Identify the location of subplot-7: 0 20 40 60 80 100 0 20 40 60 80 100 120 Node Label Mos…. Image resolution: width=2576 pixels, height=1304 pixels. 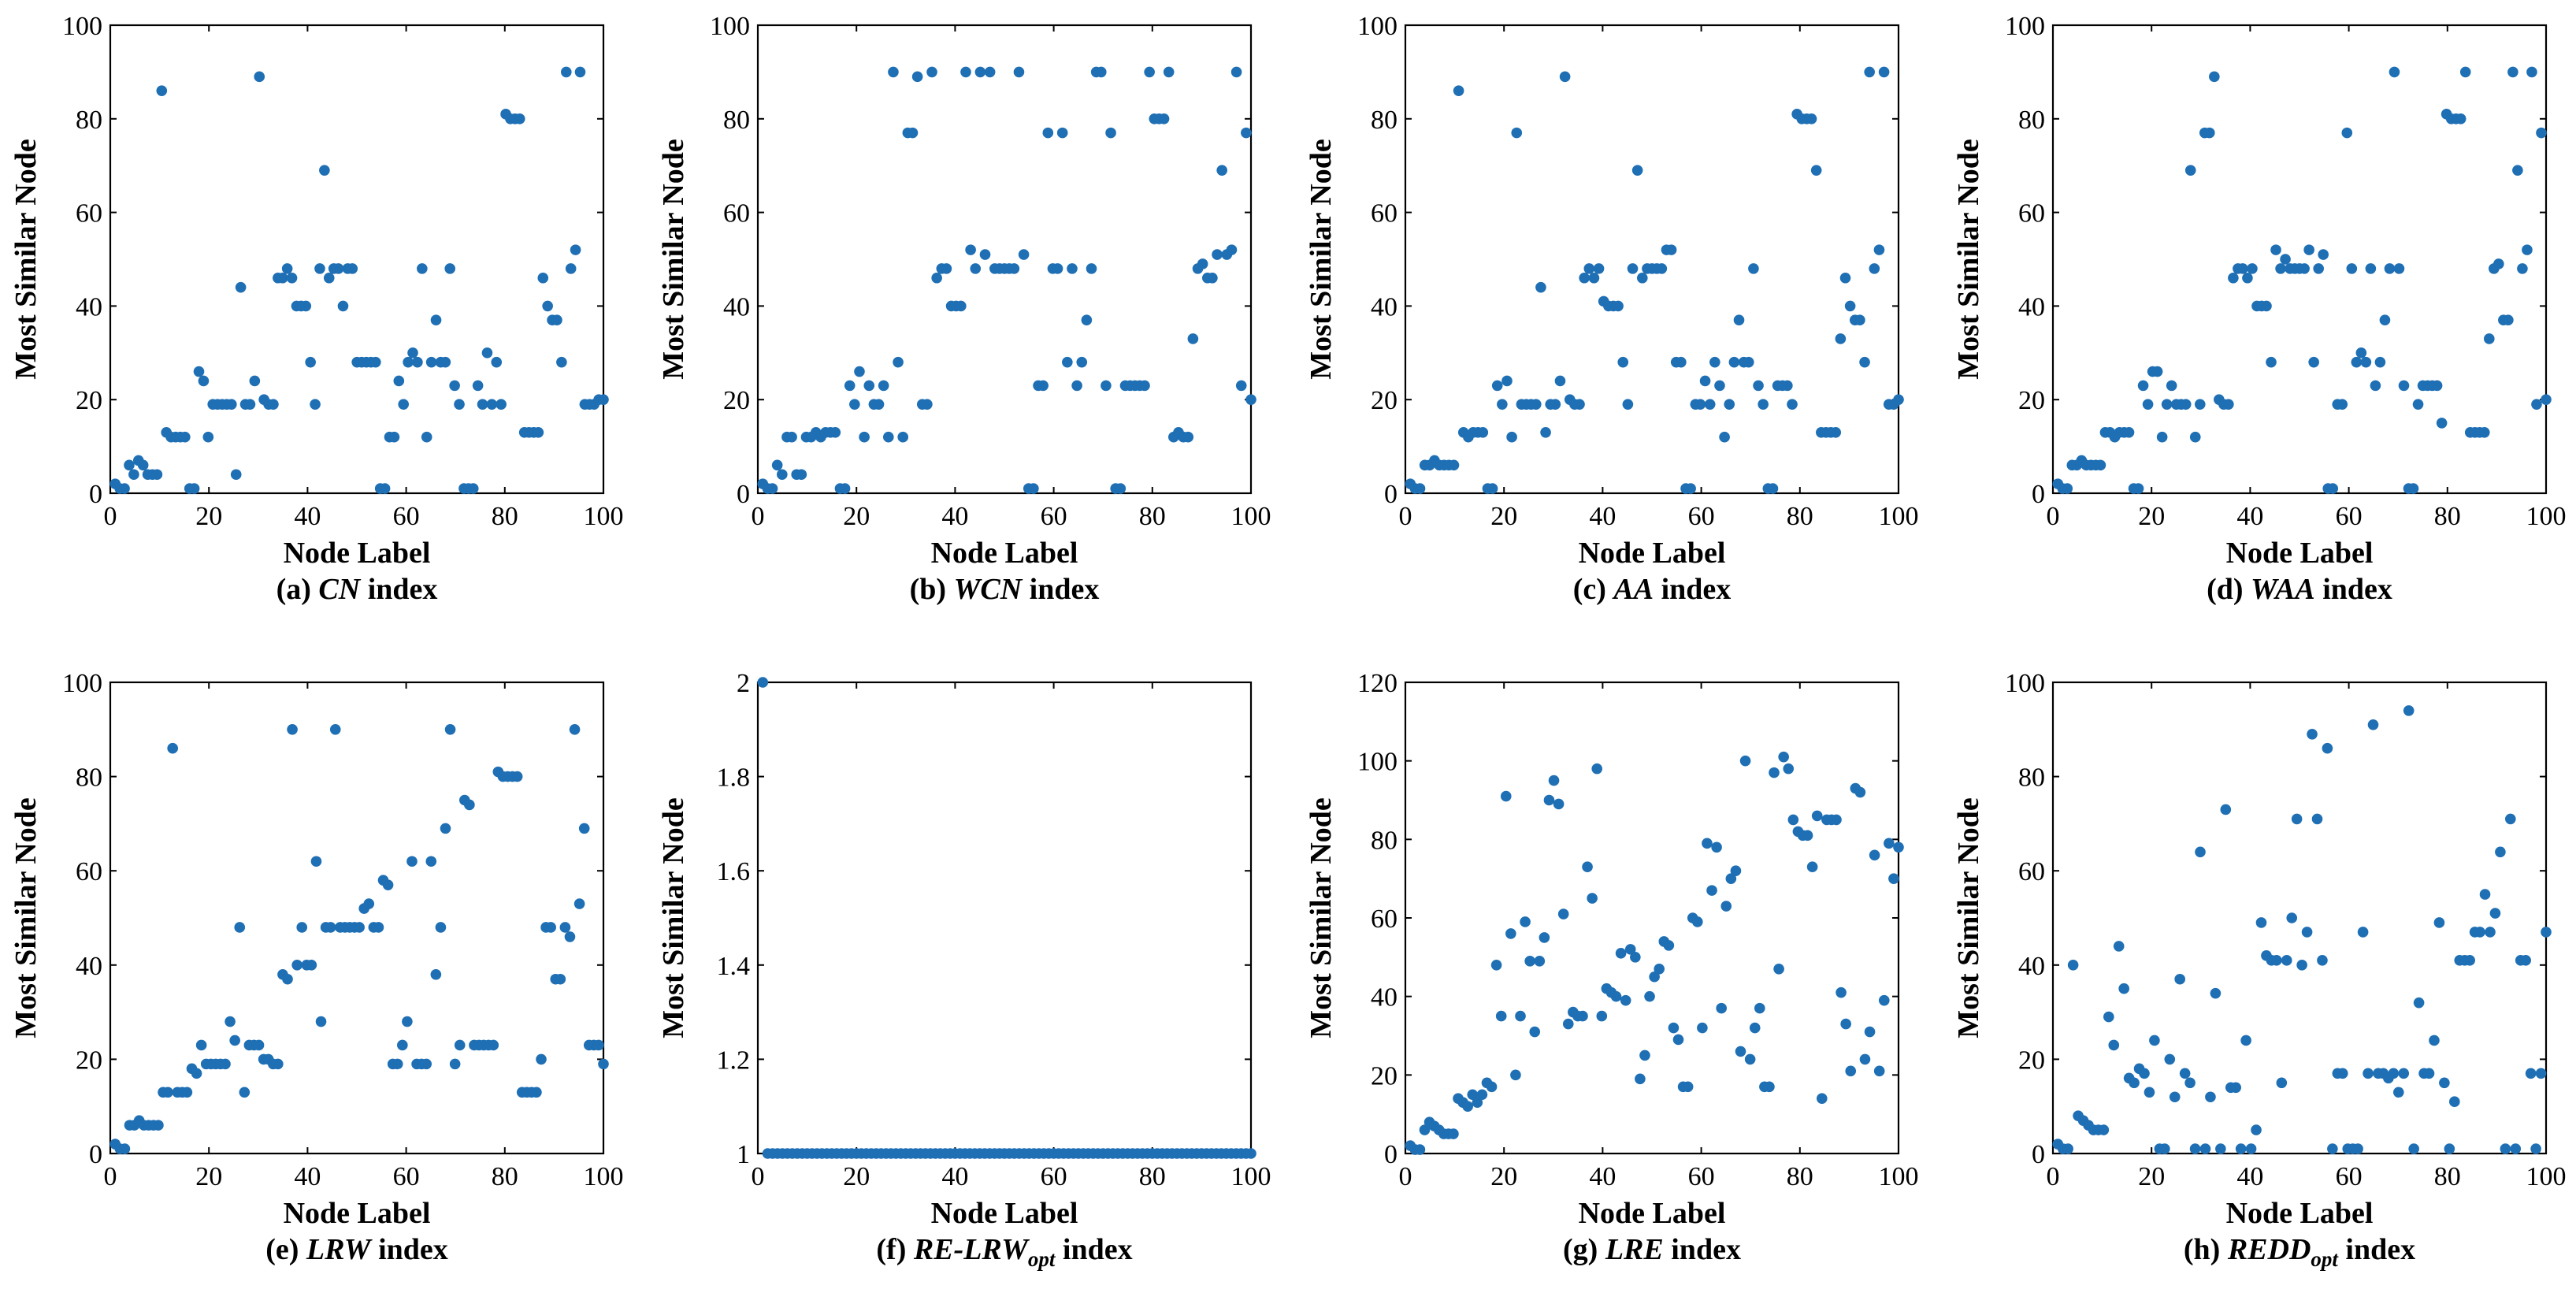
(1612, 968).